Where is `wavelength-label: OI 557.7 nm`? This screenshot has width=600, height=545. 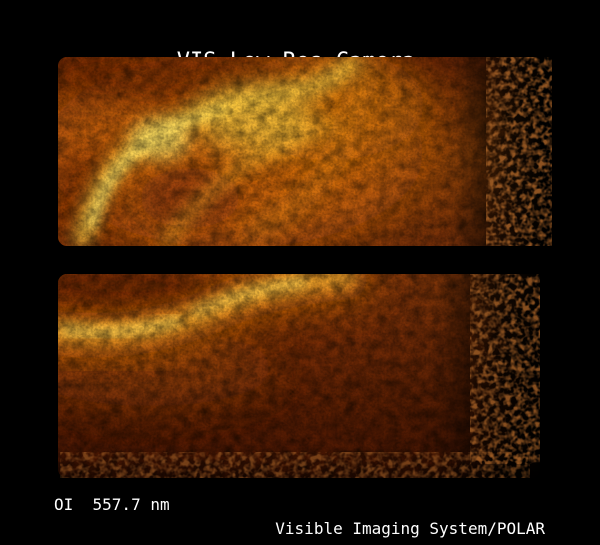 wavelength-label: OI 557.7 nm is located at coordinates (112, 504).